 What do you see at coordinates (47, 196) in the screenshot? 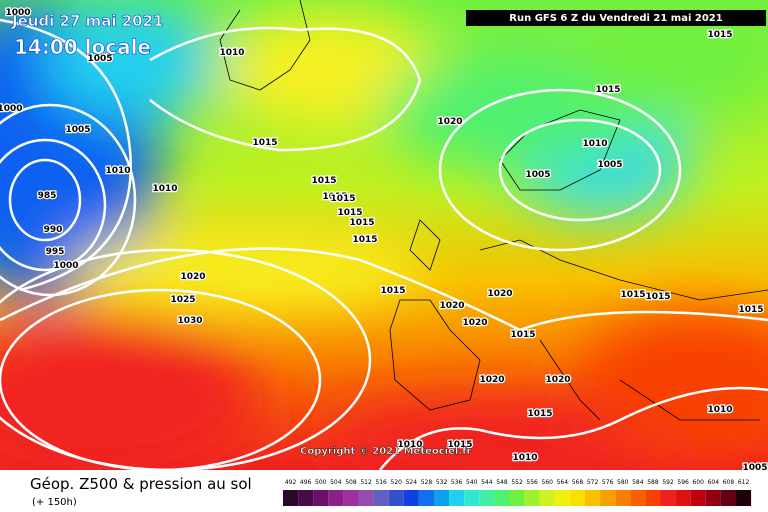
I see `isobar-label: 985` at bounding box center [47, 196].